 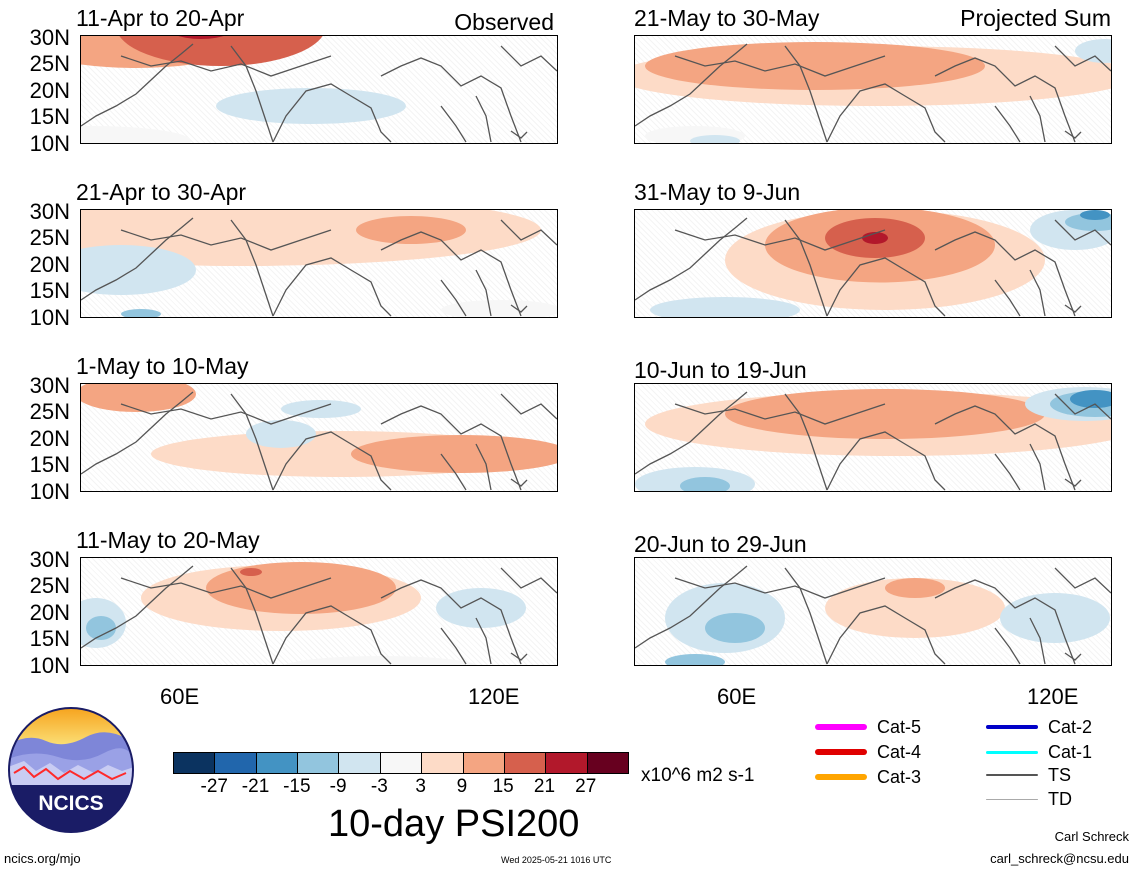 I want to click on legend-cat-2: Cat-2, so click(x=1039, y=727).